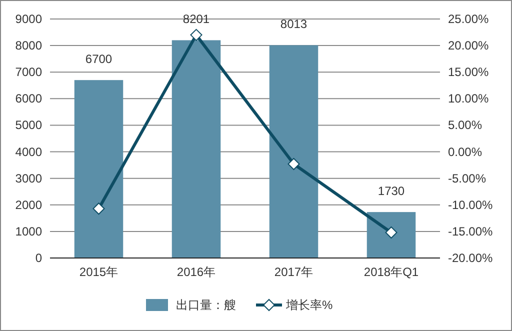 The image size is (512, 331). Describe the element at coordinates (28, 178) in the screenshot. I see `y-tick-label: 3000` at that location.